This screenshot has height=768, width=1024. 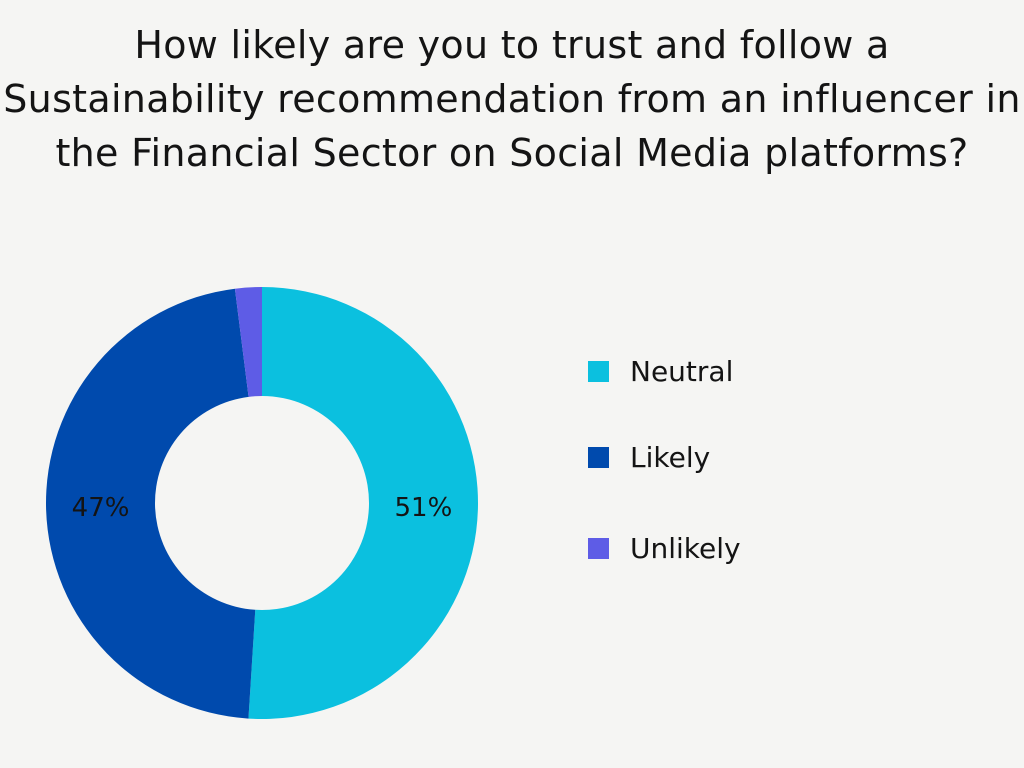 What do you see at coordinates (685, 548) in the screenshot?
I see `legend-label-unlikely: Unlikely` at bounding box center [685, 548].